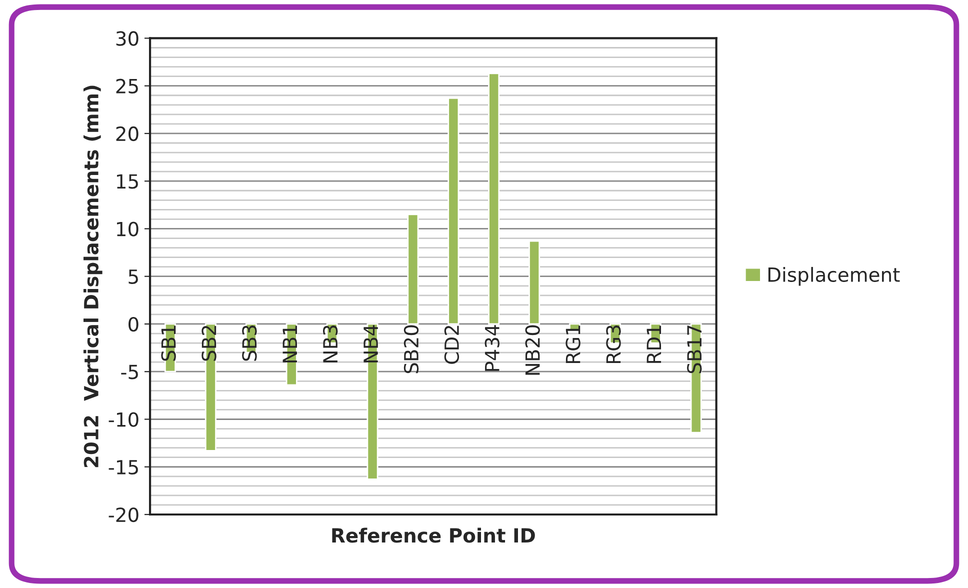 The image size is (968, 588). I want to click on x-tick-label: NB4, so click(371, 343).